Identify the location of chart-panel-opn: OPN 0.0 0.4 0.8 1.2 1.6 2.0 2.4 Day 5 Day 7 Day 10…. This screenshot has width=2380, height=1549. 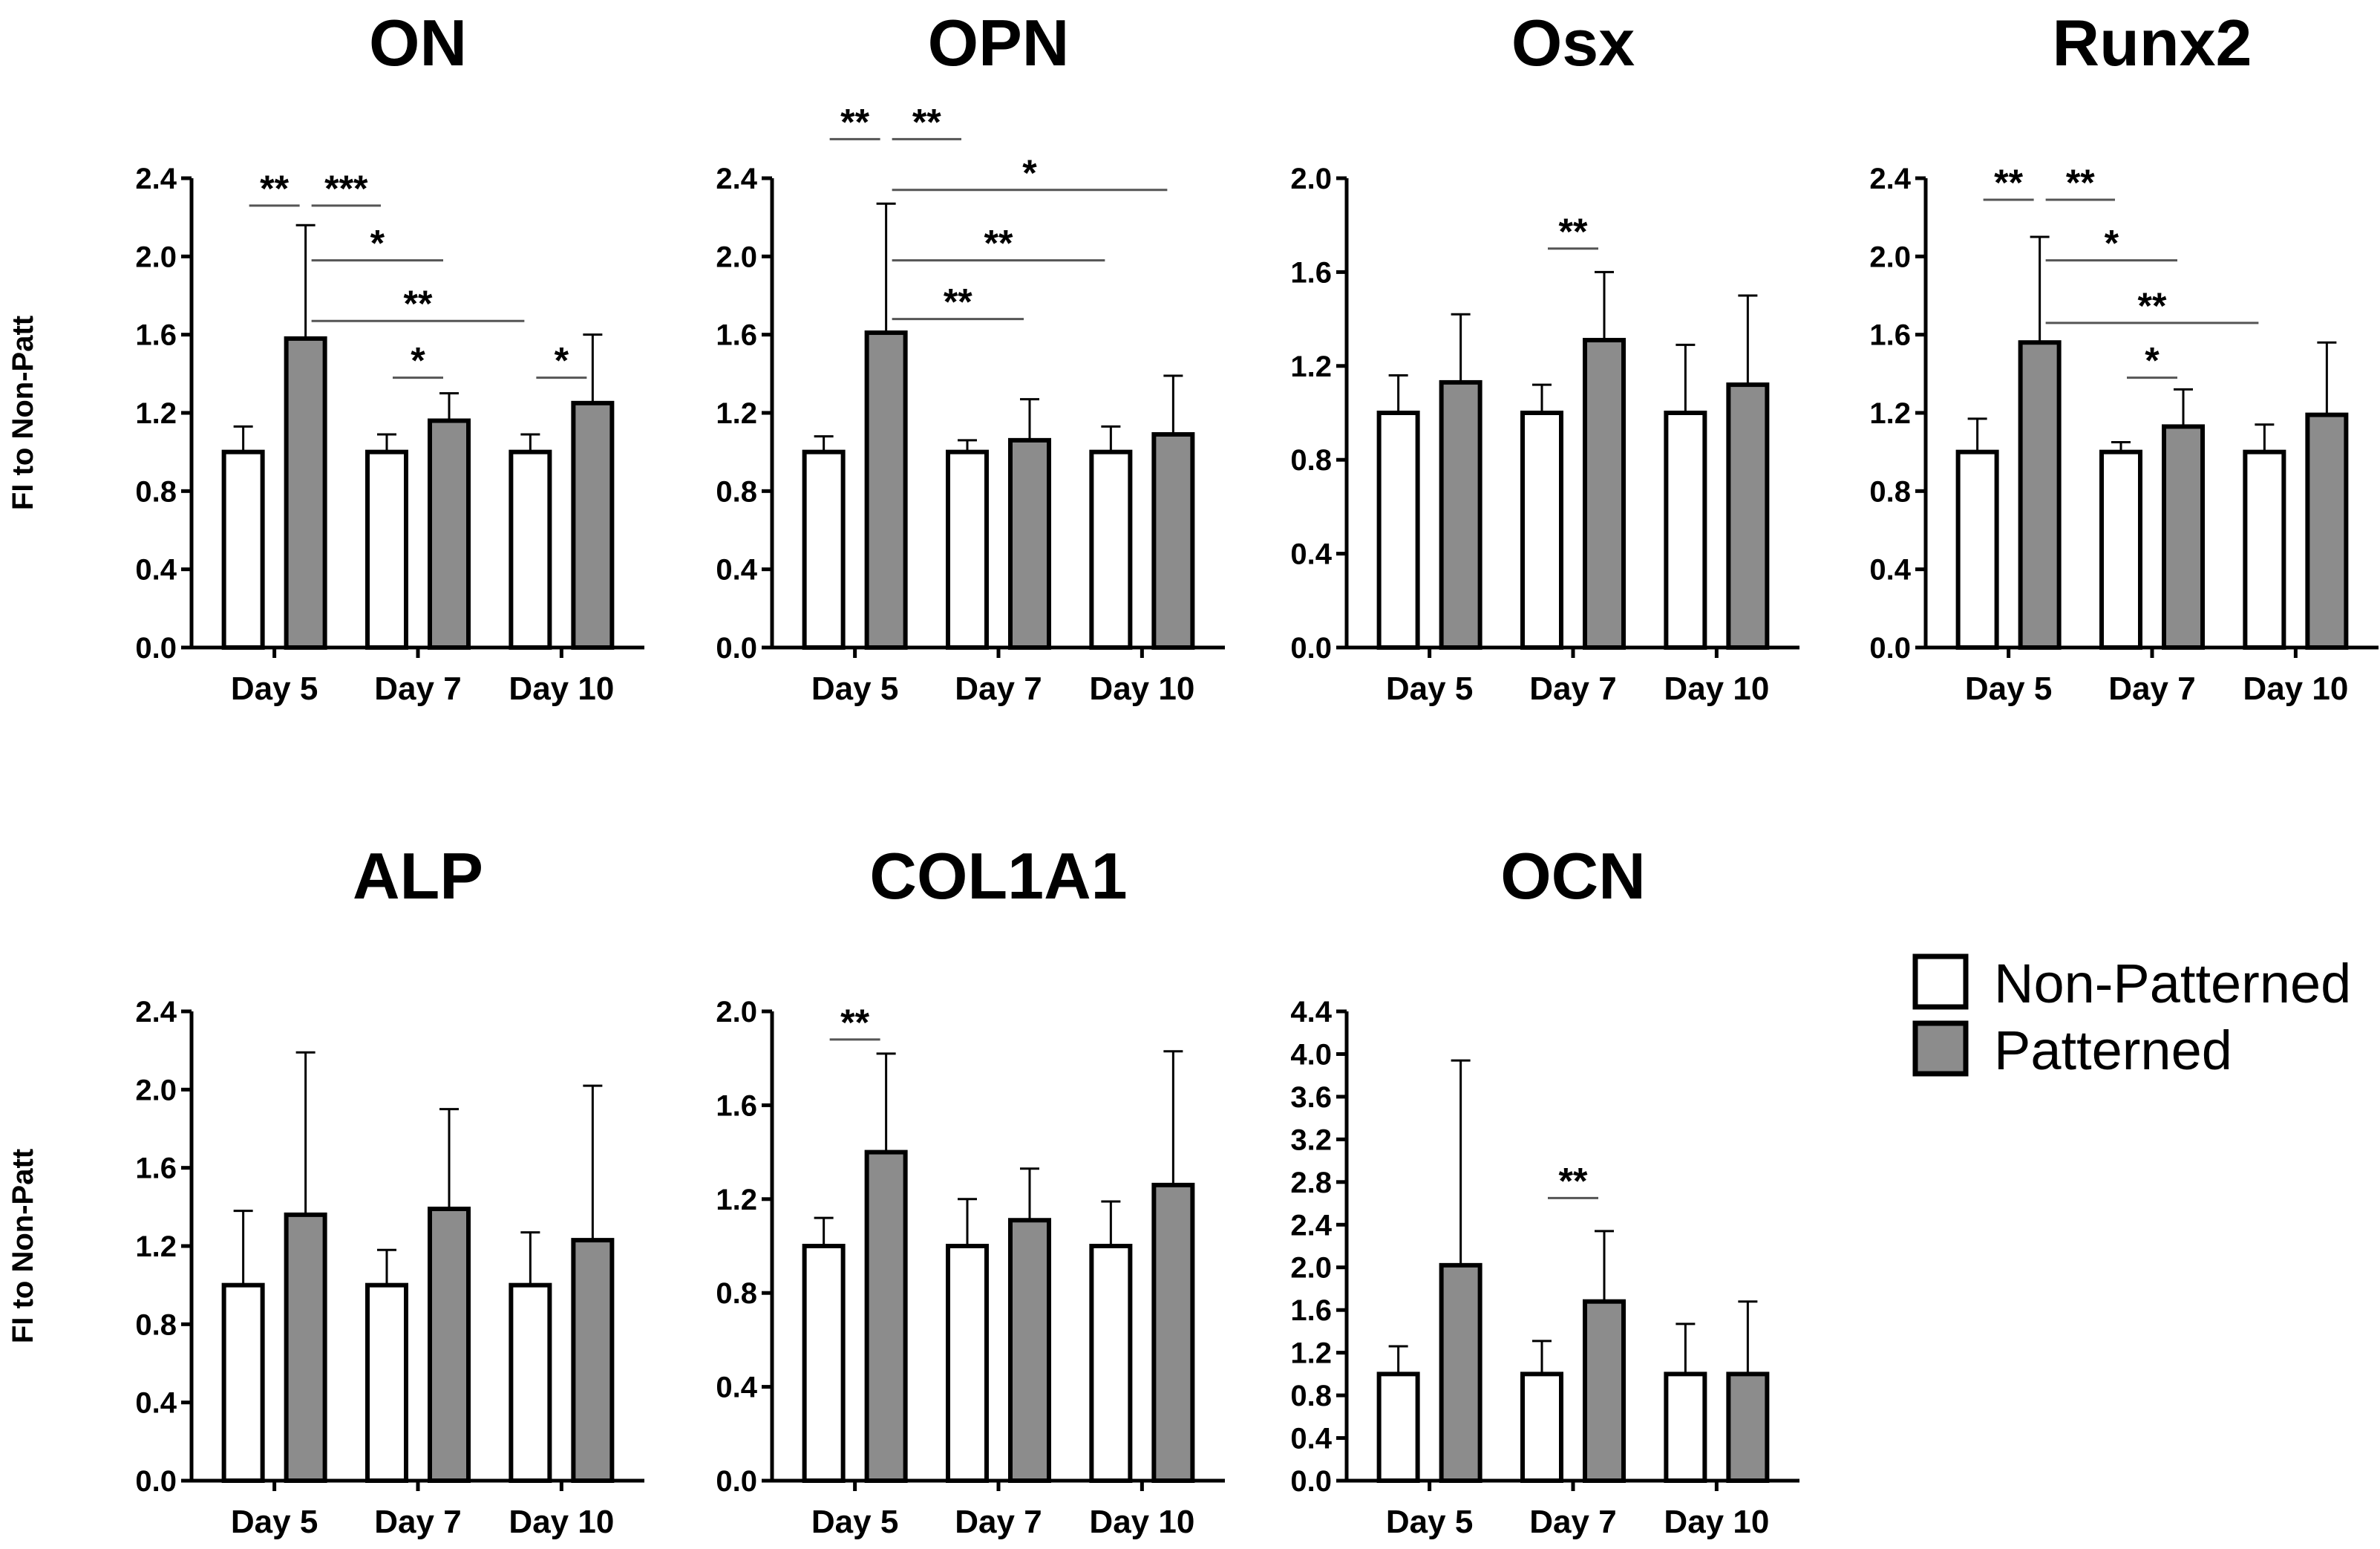
(971, 356).